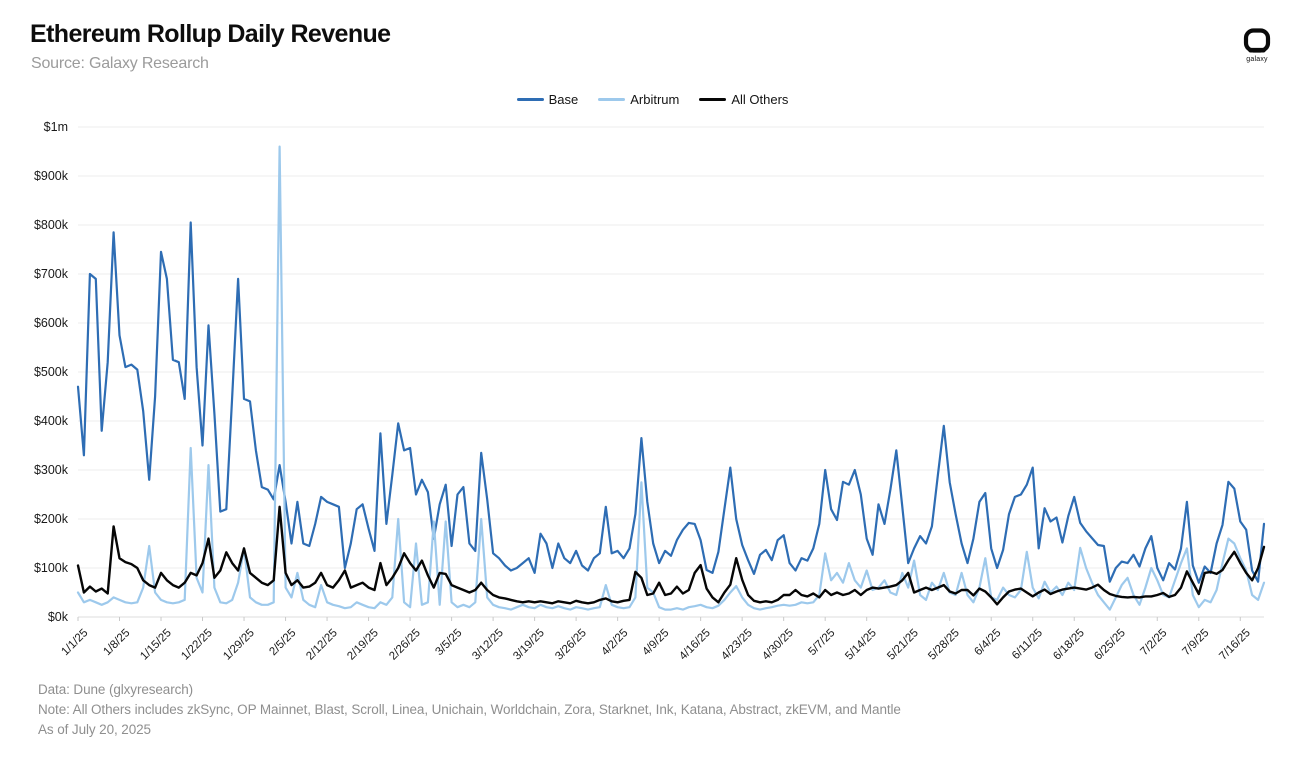  Describe the element at coordinates (1257, 59) in the screenshot. I see `galaxy-logo-label: galaxy` at that location.